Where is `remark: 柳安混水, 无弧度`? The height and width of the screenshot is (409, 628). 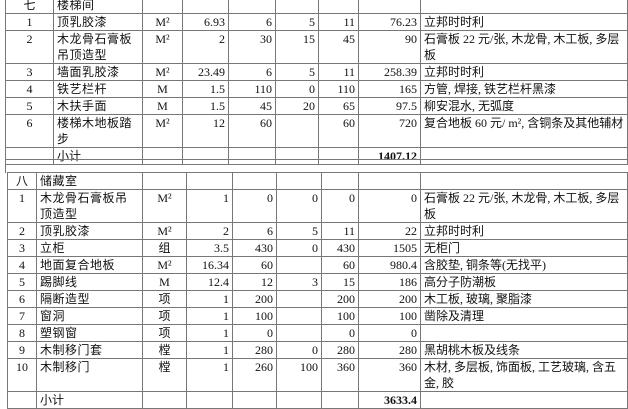 remark: 柳安混水, 无弧度 is located at coordinates (524, 106).